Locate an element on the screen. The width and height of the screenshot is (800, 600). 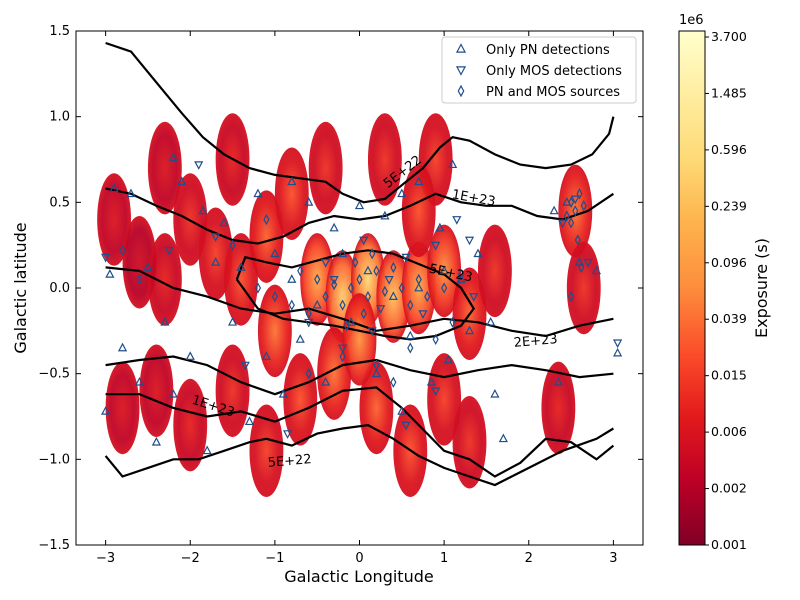
colorbar-tick-label: 3.700 is located at coordinates (729, 36).